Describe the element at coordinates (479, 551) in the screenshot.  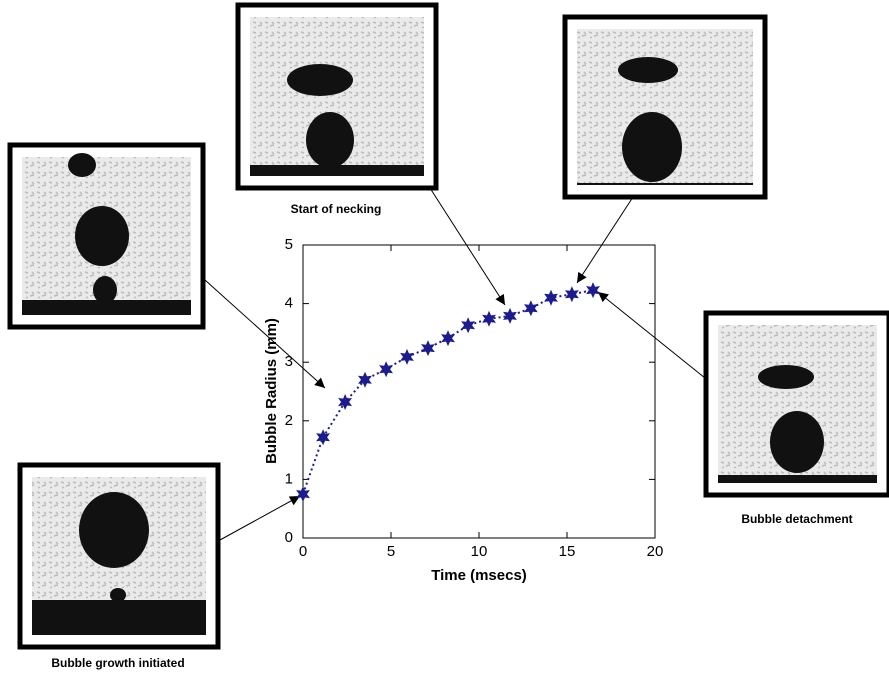
I see `x-tick-label: 10` at that location.